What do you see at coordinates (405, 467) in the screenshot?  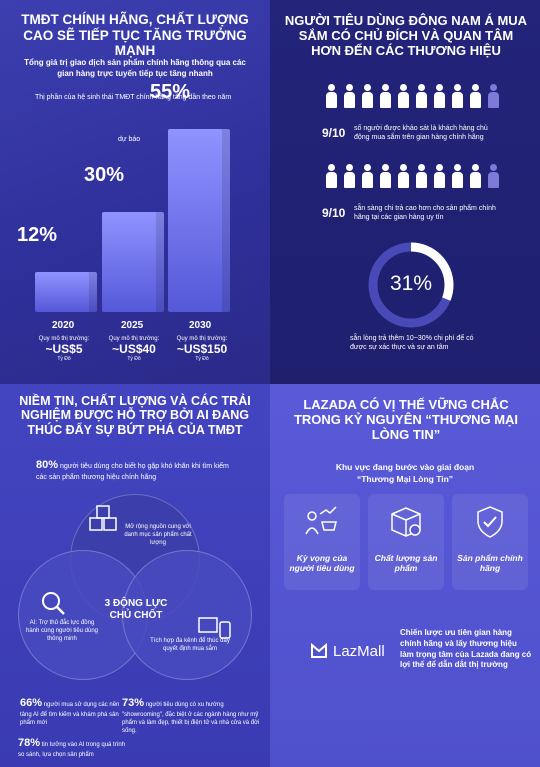 I see `lazada-subtitle-line1: Khu vực đang bước vào giai đoạn` at bounding box center [405, 467].